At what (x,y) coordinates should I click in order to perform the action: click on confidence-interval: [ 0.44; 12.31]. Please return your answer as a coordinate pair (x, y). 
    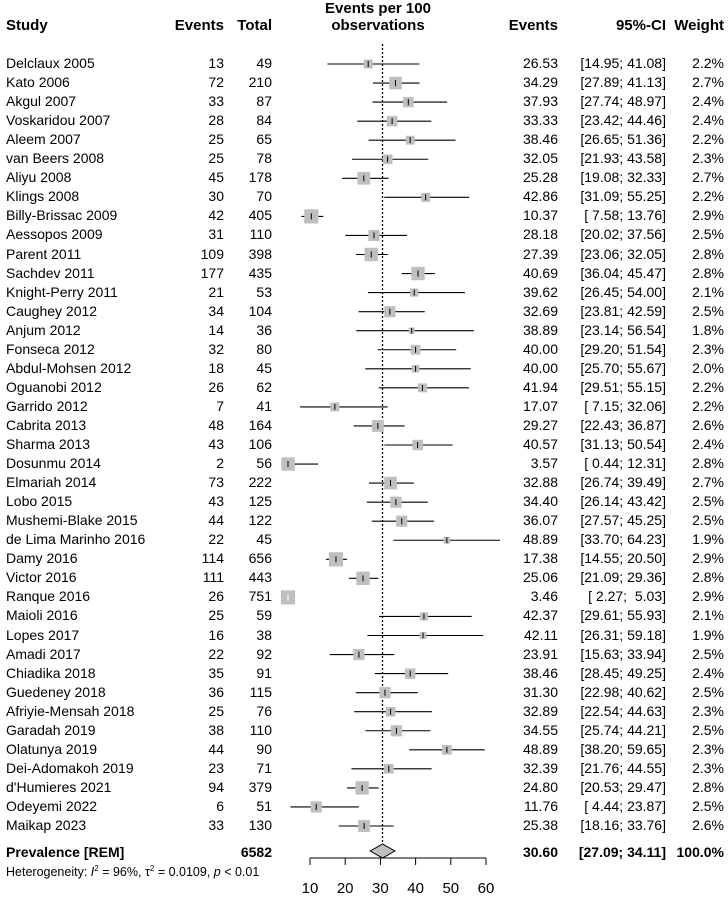
    Looking at the image, I should click on (625, 463).